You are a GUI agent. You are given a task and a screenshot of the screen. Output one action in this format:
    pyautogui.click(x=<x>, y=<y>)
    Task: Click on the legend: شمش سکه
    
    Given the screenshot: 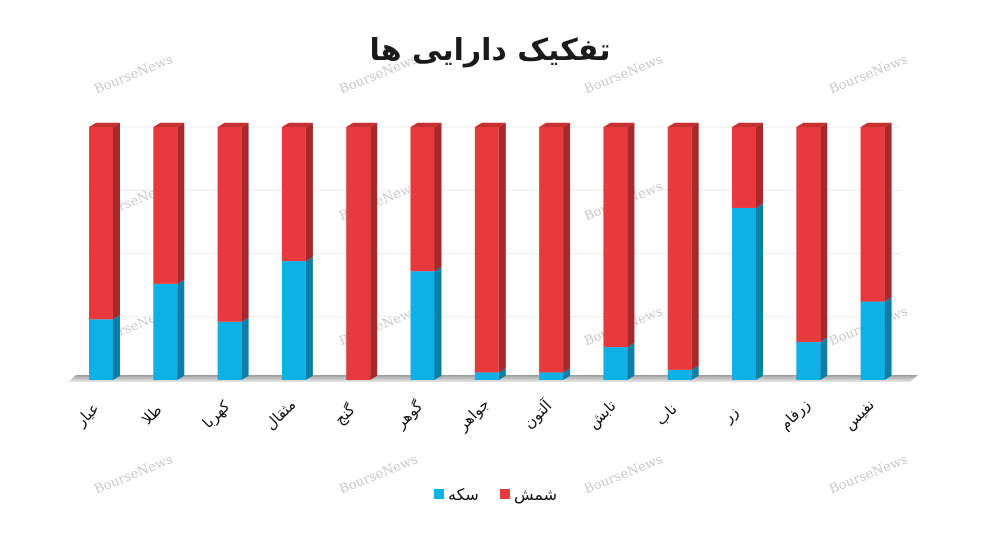 What is the action you would take?
    pyautogui.click(x=495, y=495)
    